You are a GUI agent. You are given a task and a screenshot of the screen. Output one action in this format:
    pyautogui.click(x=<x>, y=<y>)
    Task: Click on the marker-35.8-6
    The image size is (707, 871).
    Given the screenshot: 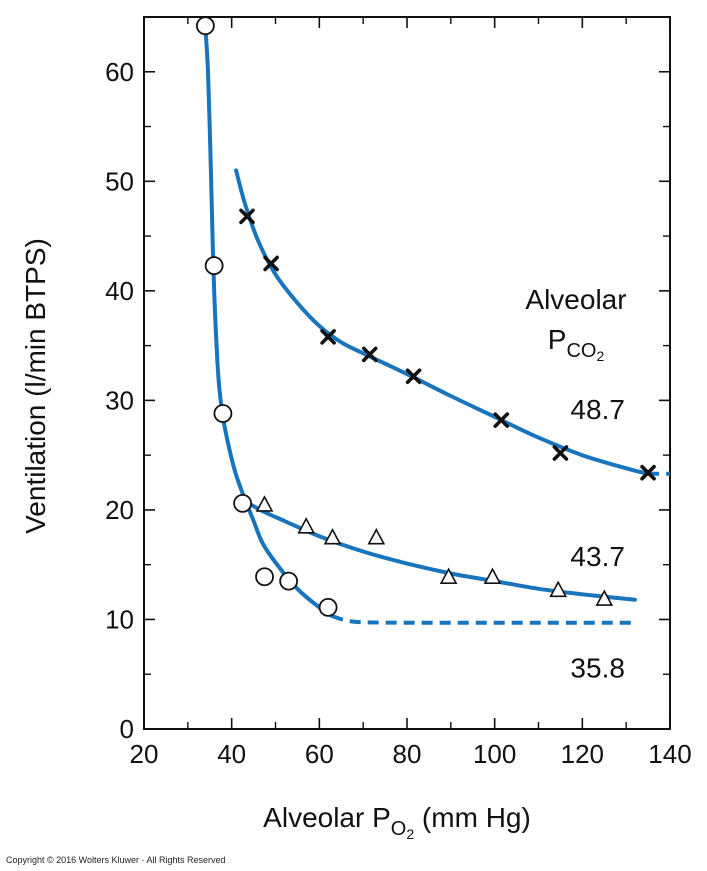 What is the action you would take?
    pyautogui.click(x=328, y=607)
    